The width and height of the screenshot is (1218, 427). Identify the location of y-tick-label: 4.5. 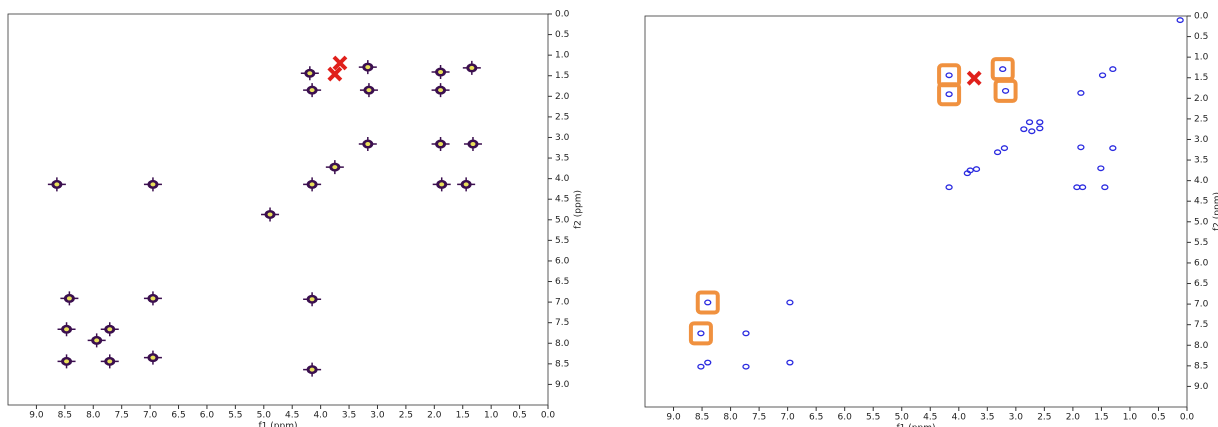
(562, 200).